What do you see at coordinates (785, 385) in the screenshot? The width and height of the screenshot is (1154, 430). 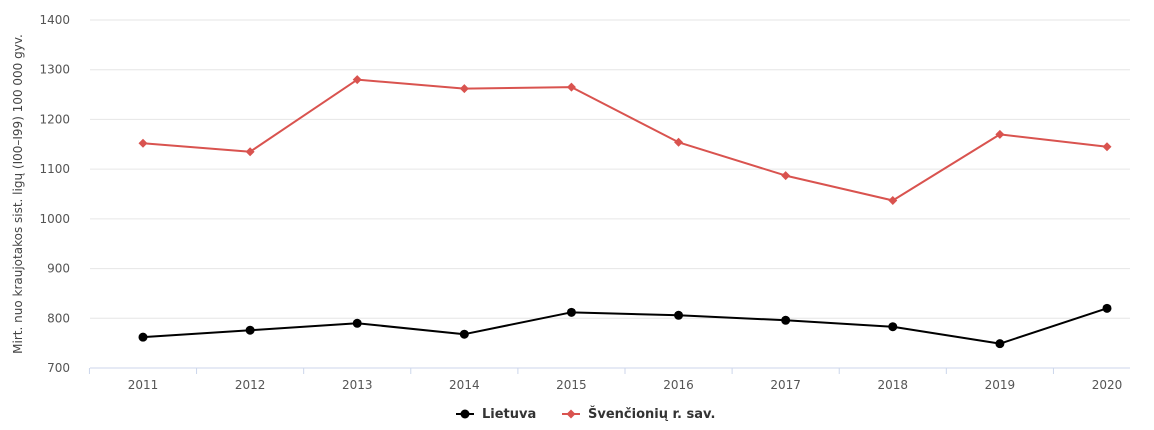 I see `x-tick-label: 2017` at bounding box center [785, 385].